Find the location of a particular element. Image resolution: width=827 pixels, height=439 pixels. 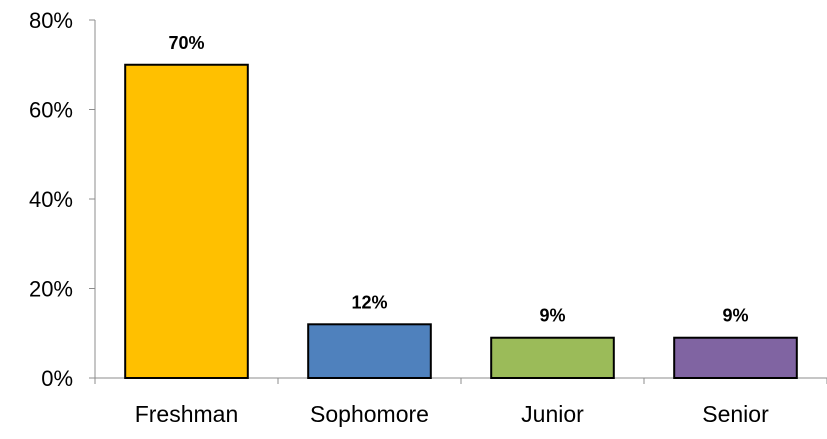

bar-junior is located at coordinates (552, 358).